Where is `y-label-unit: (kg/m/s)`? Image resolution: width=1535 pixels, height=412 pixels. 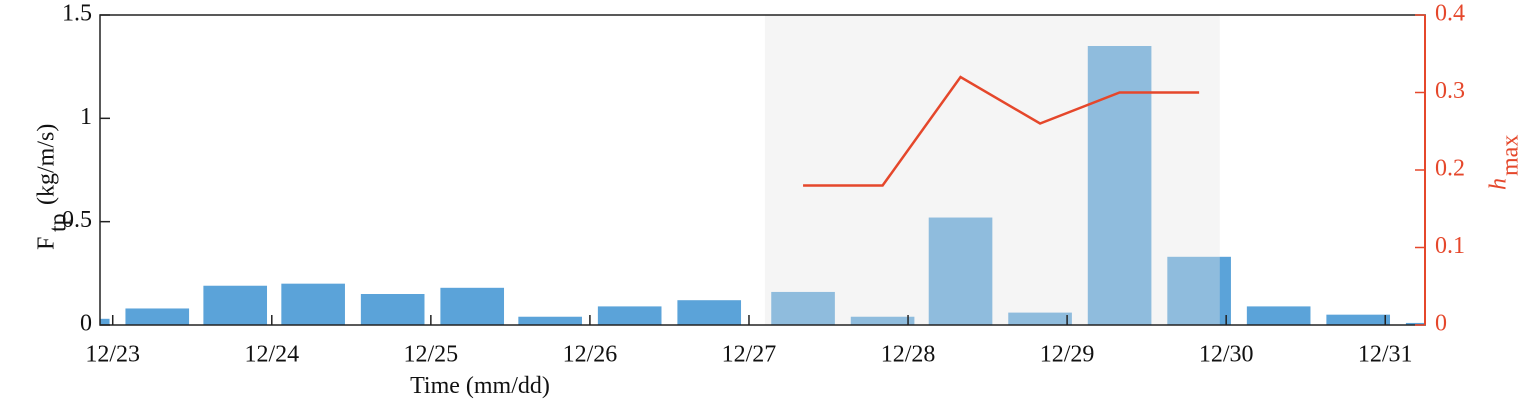
y-label-unit: (kg/m/s) is located at coordinates (47, 164).